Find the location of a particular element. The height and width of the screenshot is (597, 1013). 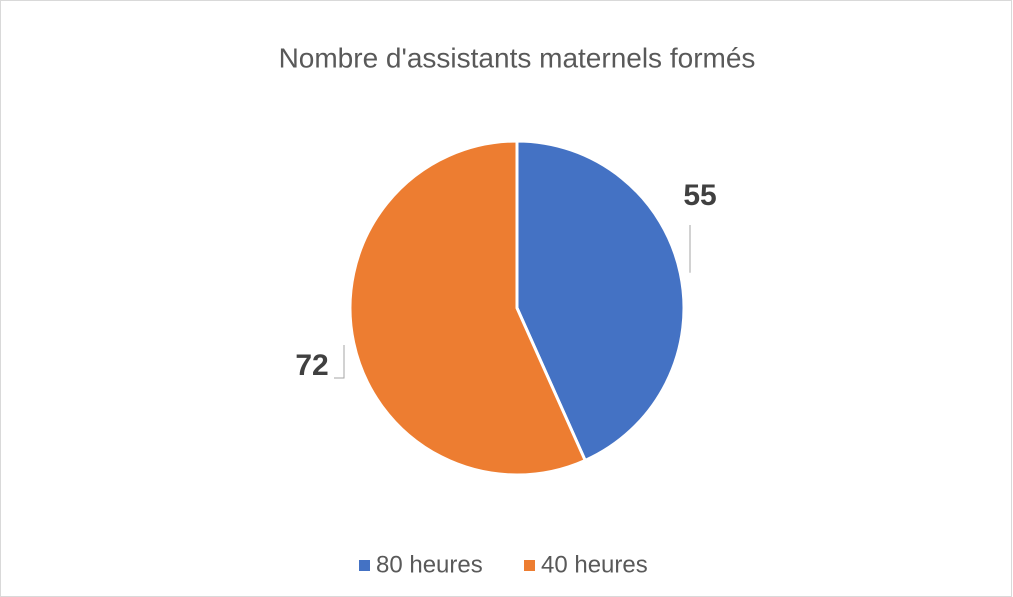

data-label: 55 is located at coordinates (699, 195).